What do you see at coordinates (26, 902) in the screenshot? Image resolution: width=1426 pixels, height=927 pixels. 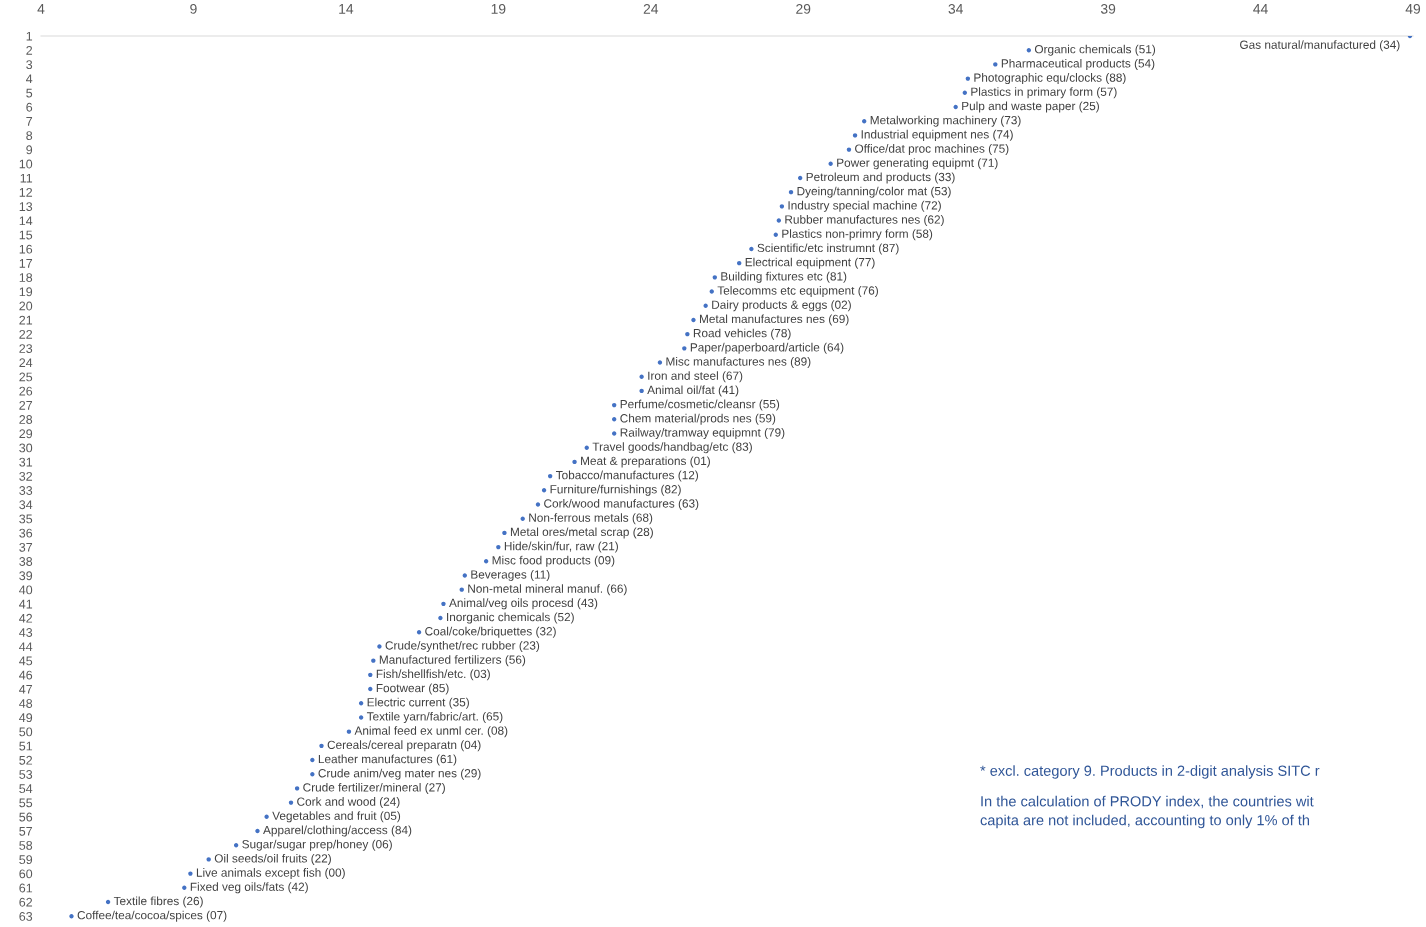 I see `y-tick-label: 62` at bounding box center [26, 902].